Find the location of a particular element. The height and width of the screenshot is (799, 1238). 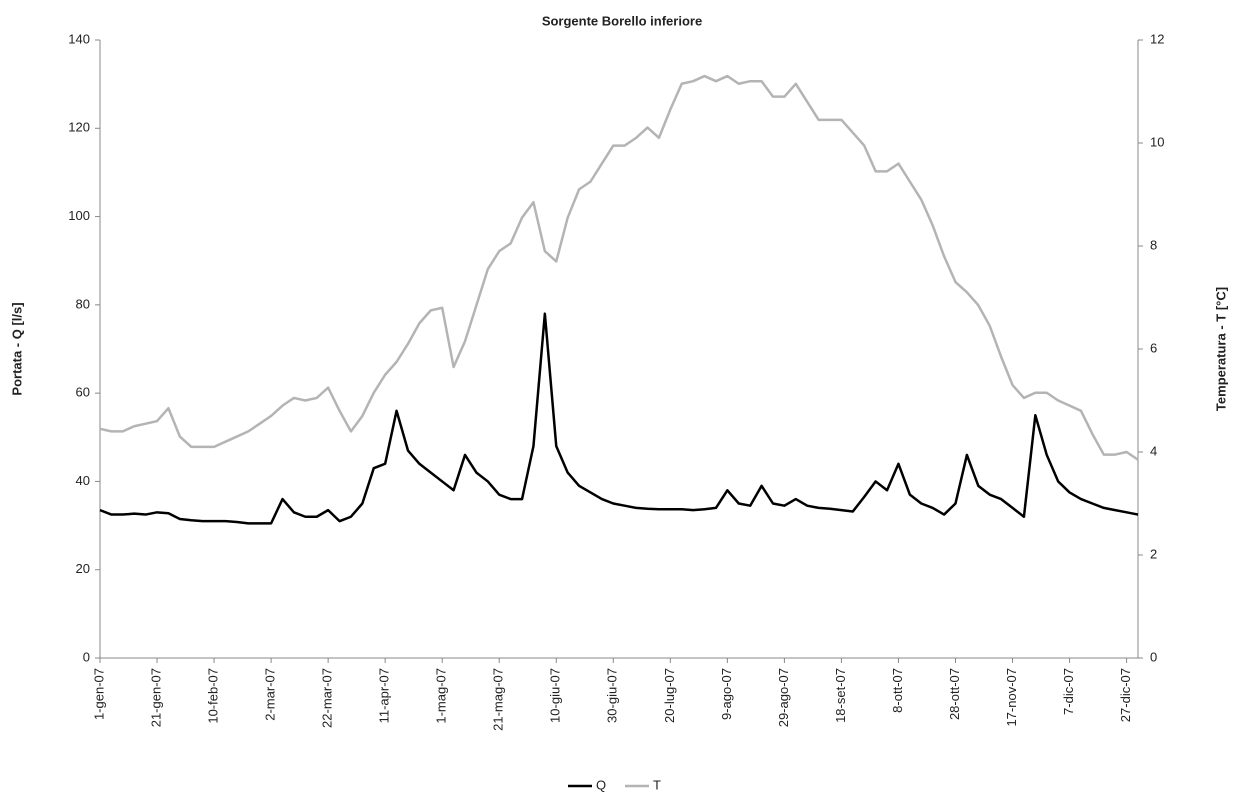

y2-axis-label: Temperatura - T [°C] is located at coordinates (1220, 349).